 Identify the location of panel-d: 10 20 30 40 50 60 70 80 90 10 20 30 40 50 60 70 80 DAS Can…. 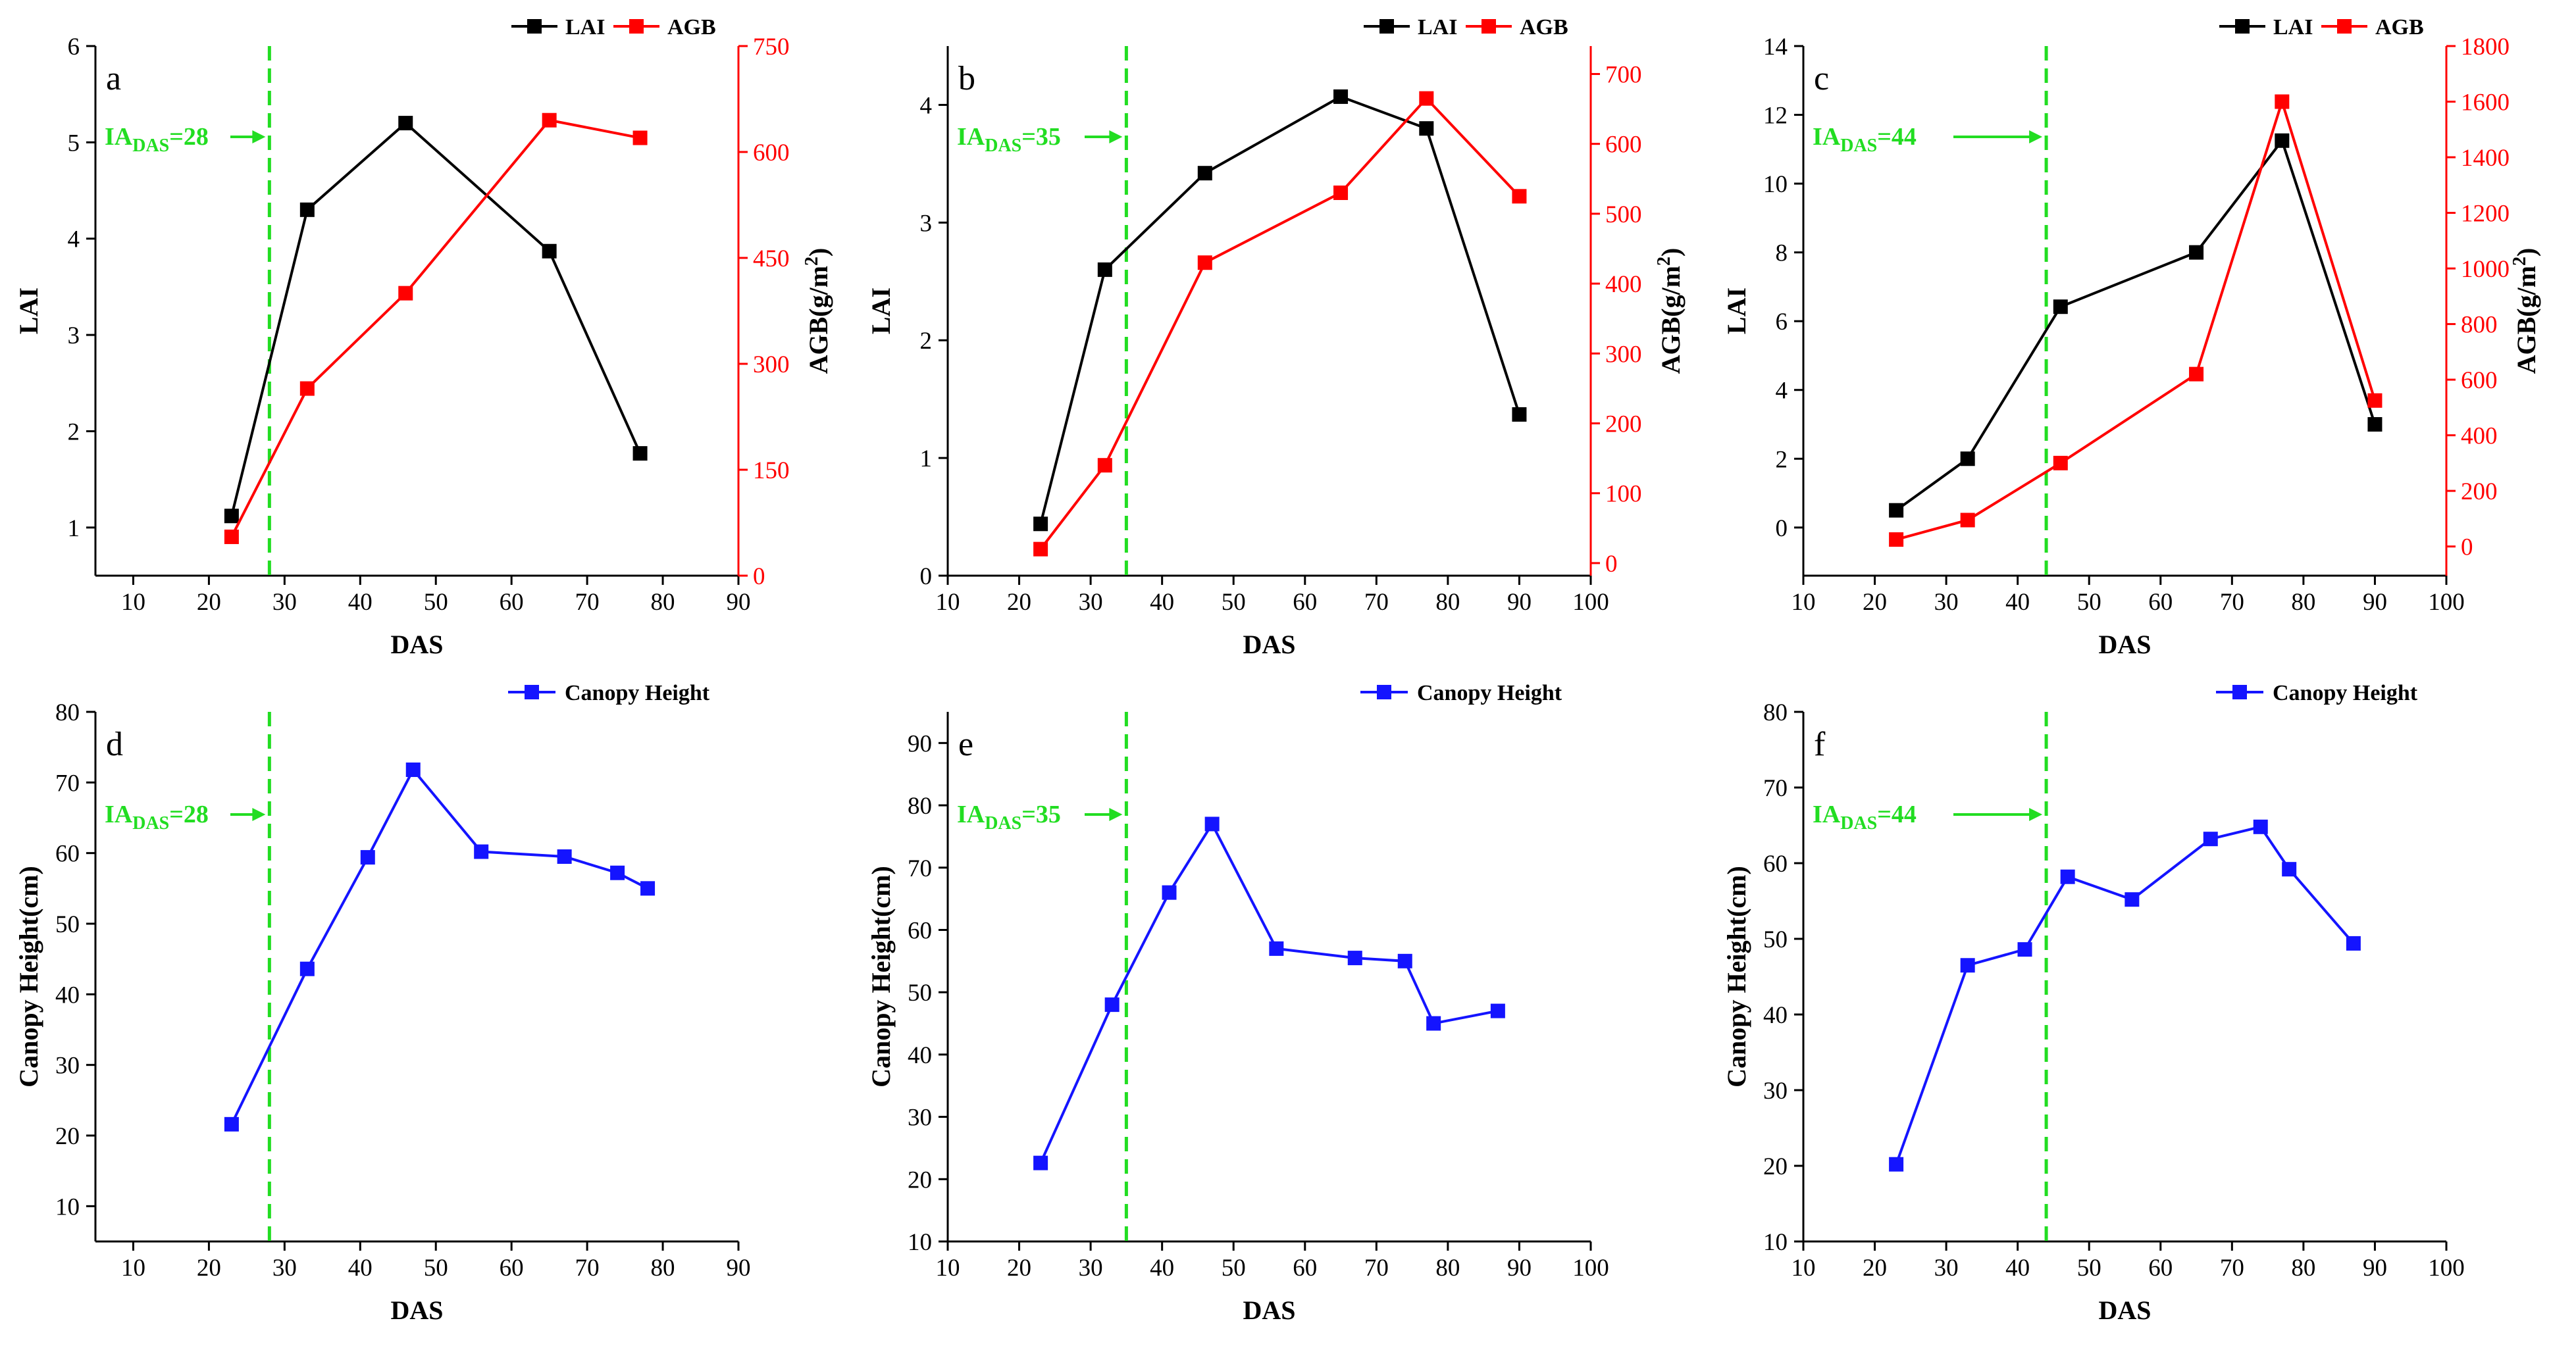
(382, 1003).